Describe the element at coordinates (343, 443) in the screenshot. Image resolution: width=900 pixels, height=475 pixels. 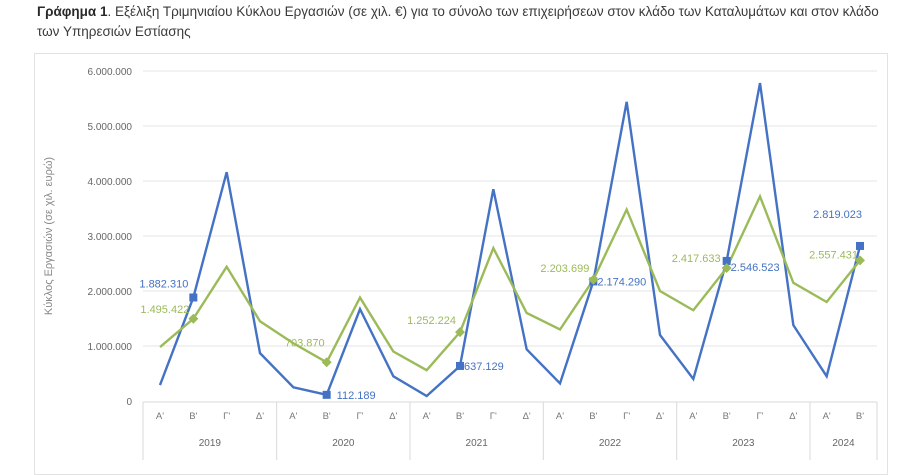
I see `year-label: 2020` at that location.